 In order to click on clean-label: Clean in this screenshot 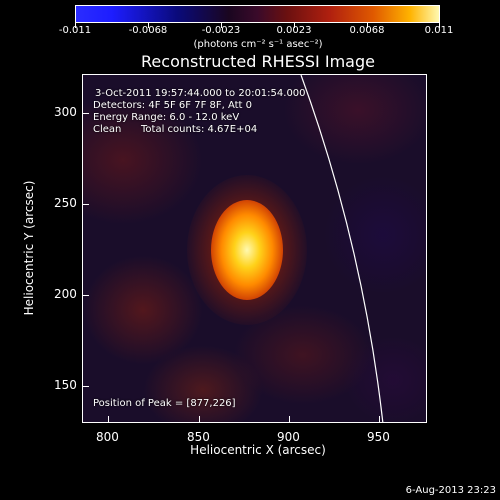, I will do `click(107, 129)`.